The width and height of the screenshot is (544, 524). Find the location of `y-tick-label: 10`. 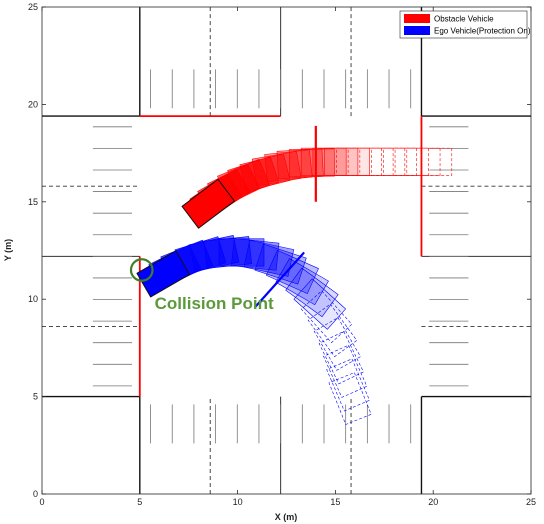

y-tick-label: 10 is located at coordinates (33, 299).